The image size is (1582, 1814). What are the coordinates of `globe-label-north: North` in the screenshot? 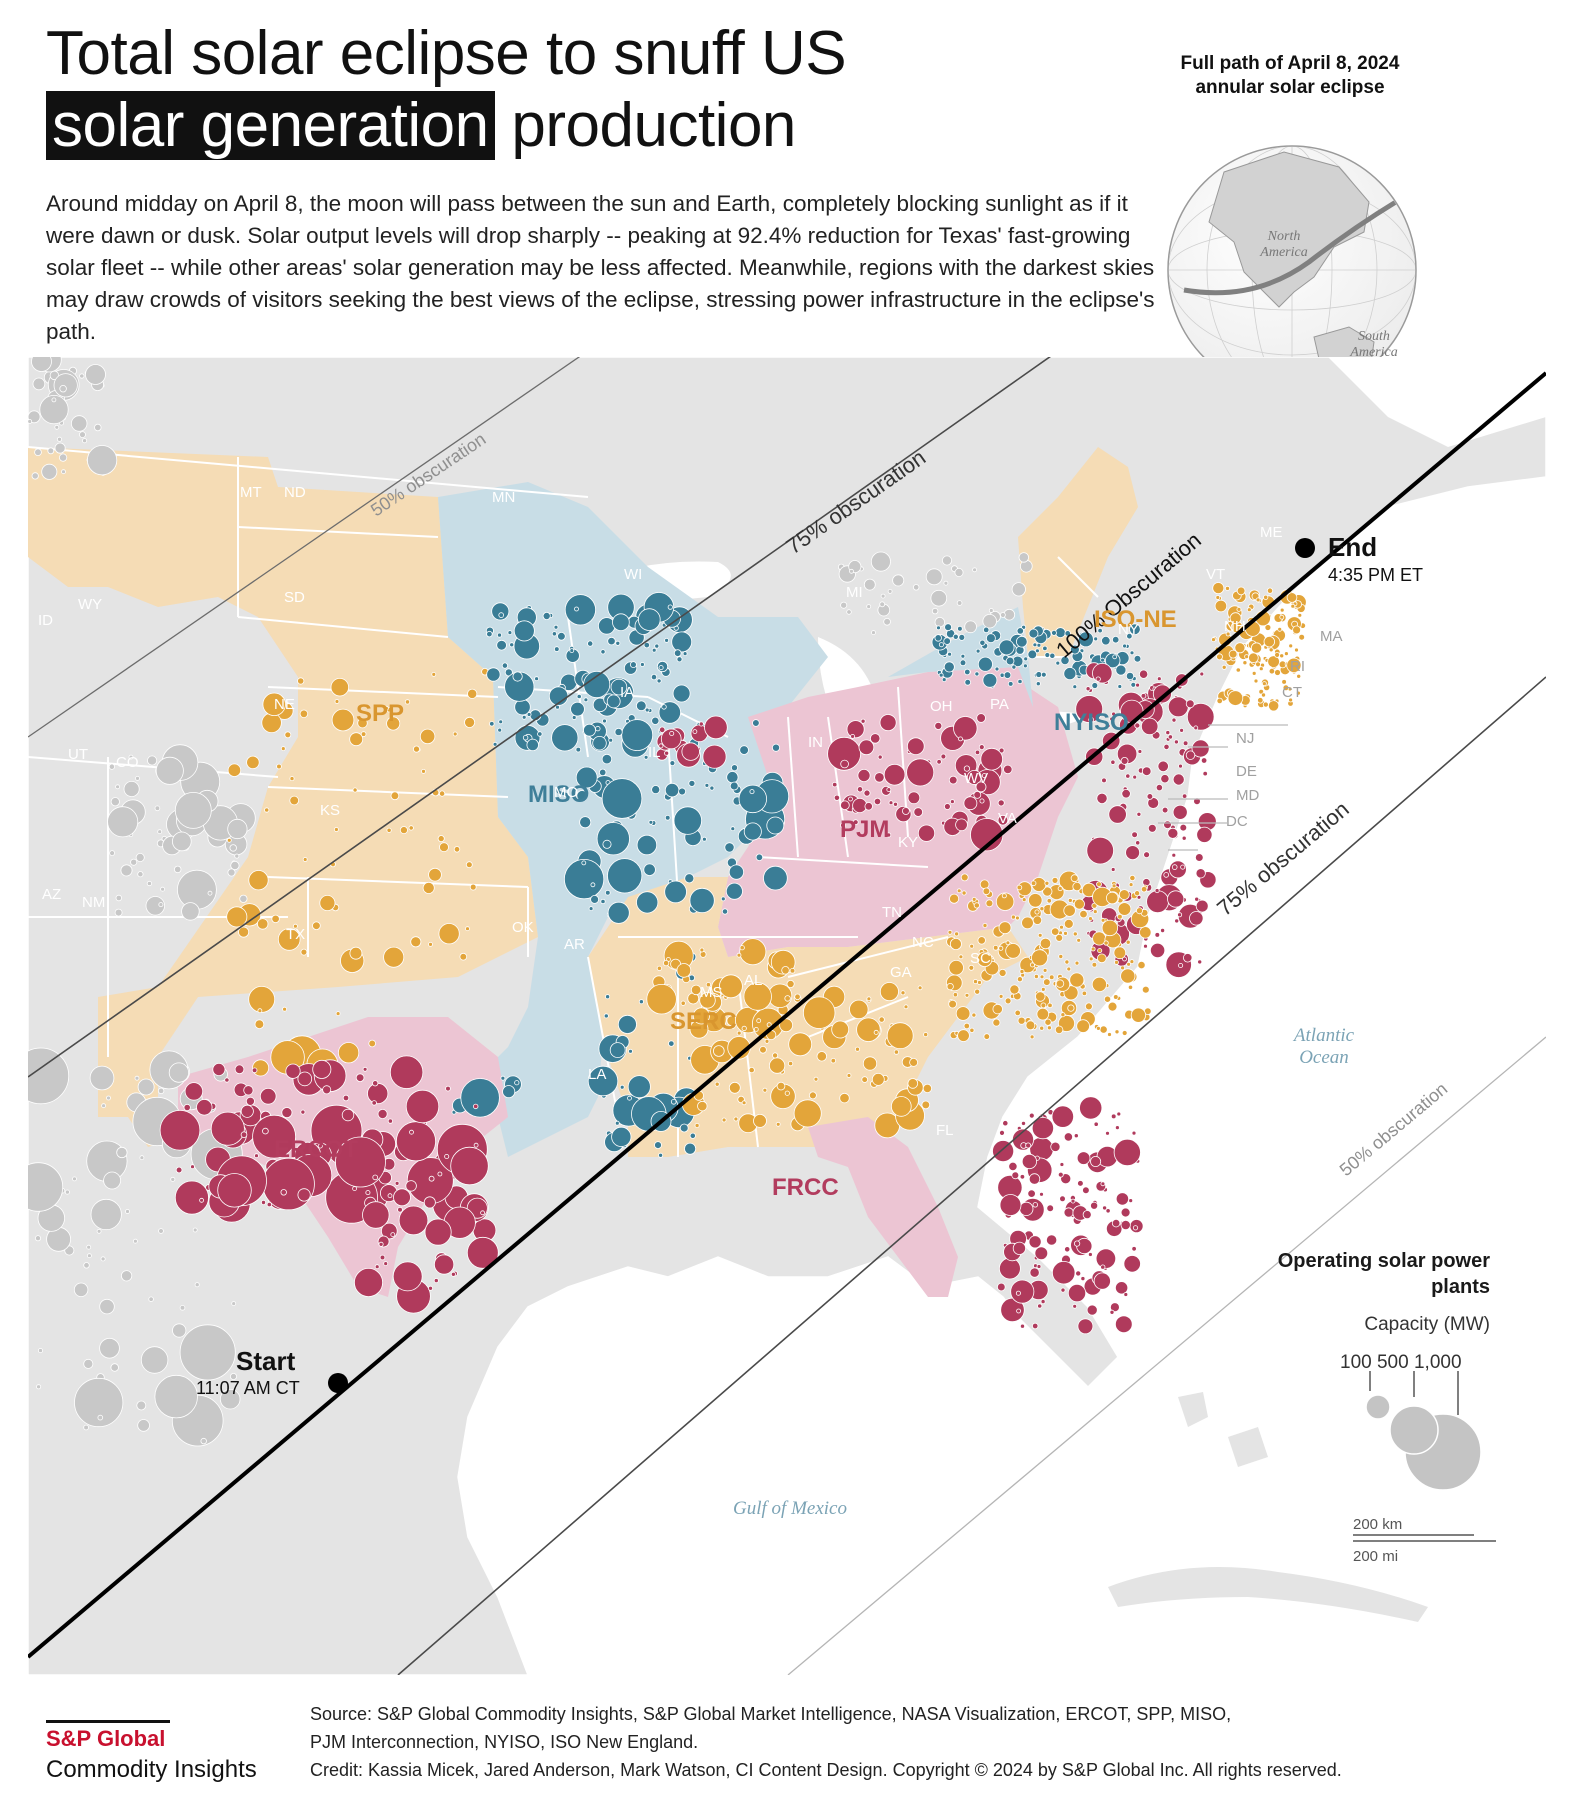 It's located at (1284, 236).